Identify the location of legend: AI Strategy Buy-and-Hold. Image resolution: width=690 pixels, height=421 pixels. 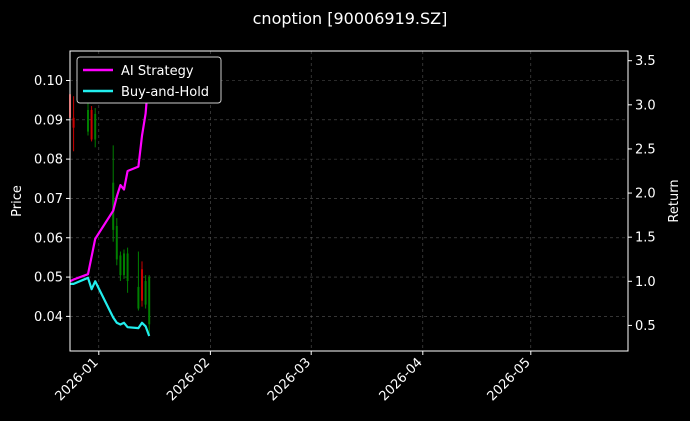
(149, 80).